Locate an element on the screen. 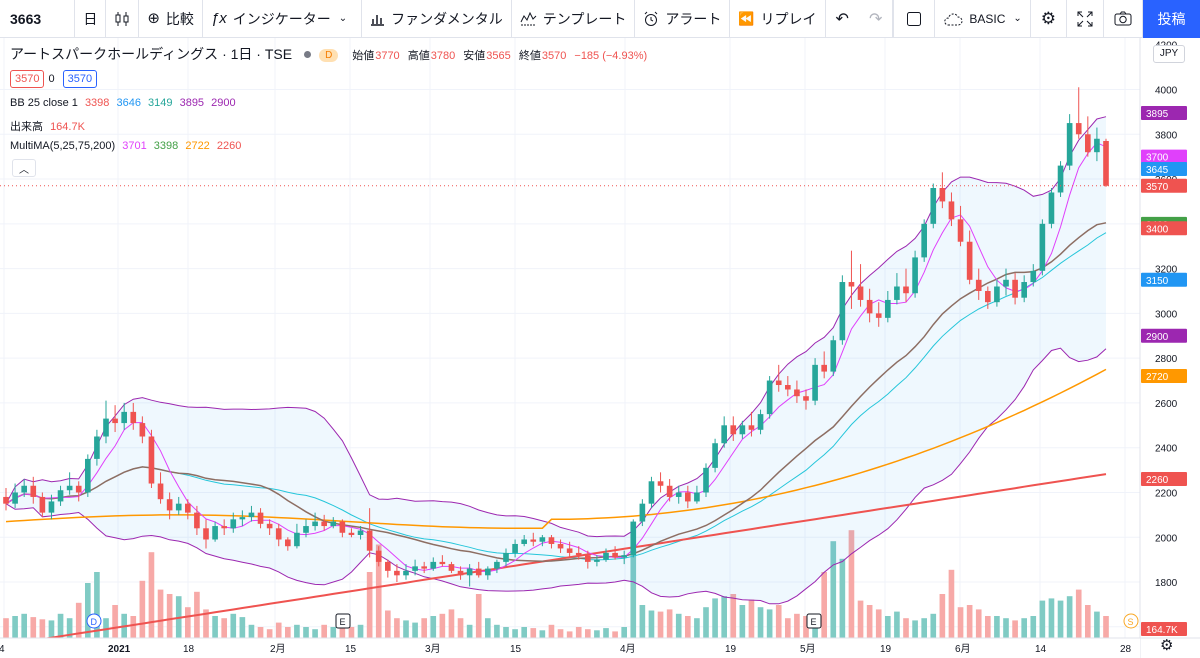 This screenshot has height=658, width=1200. bb-legend: BB 25 close 1 3398 3646 3149 3895 2900 is located at coordinates (125, 103).